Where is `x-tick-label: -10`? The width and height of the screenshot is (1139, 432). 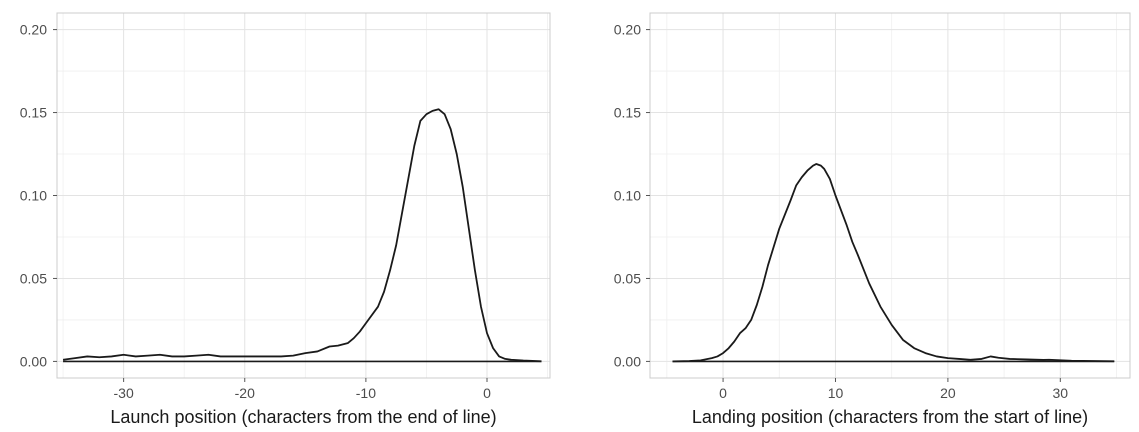 x-tick-label: -10 is located at coordinates (366, 393).